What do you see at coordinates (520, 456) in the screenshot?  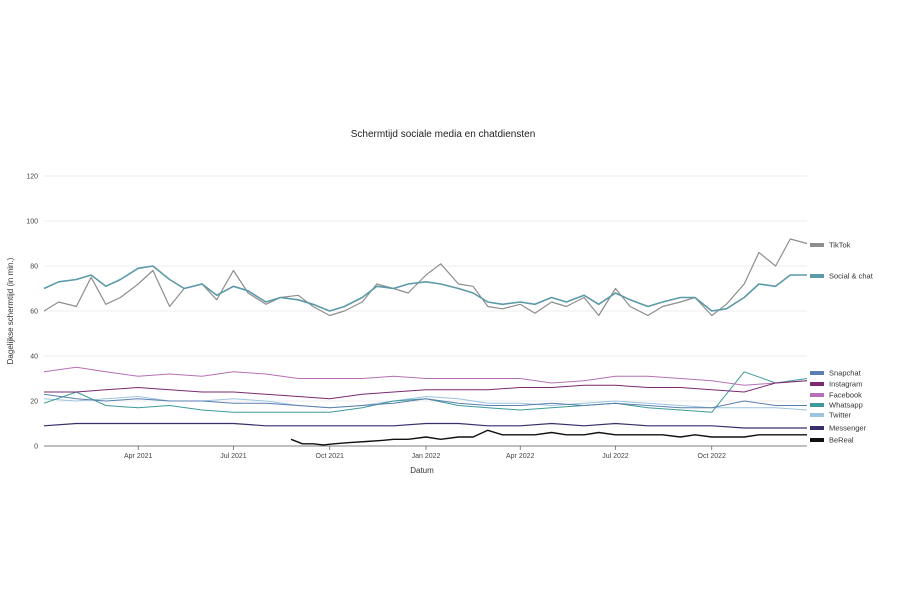 I see `x-tick-label: Apr 2022` at bounding box center [520, 456].